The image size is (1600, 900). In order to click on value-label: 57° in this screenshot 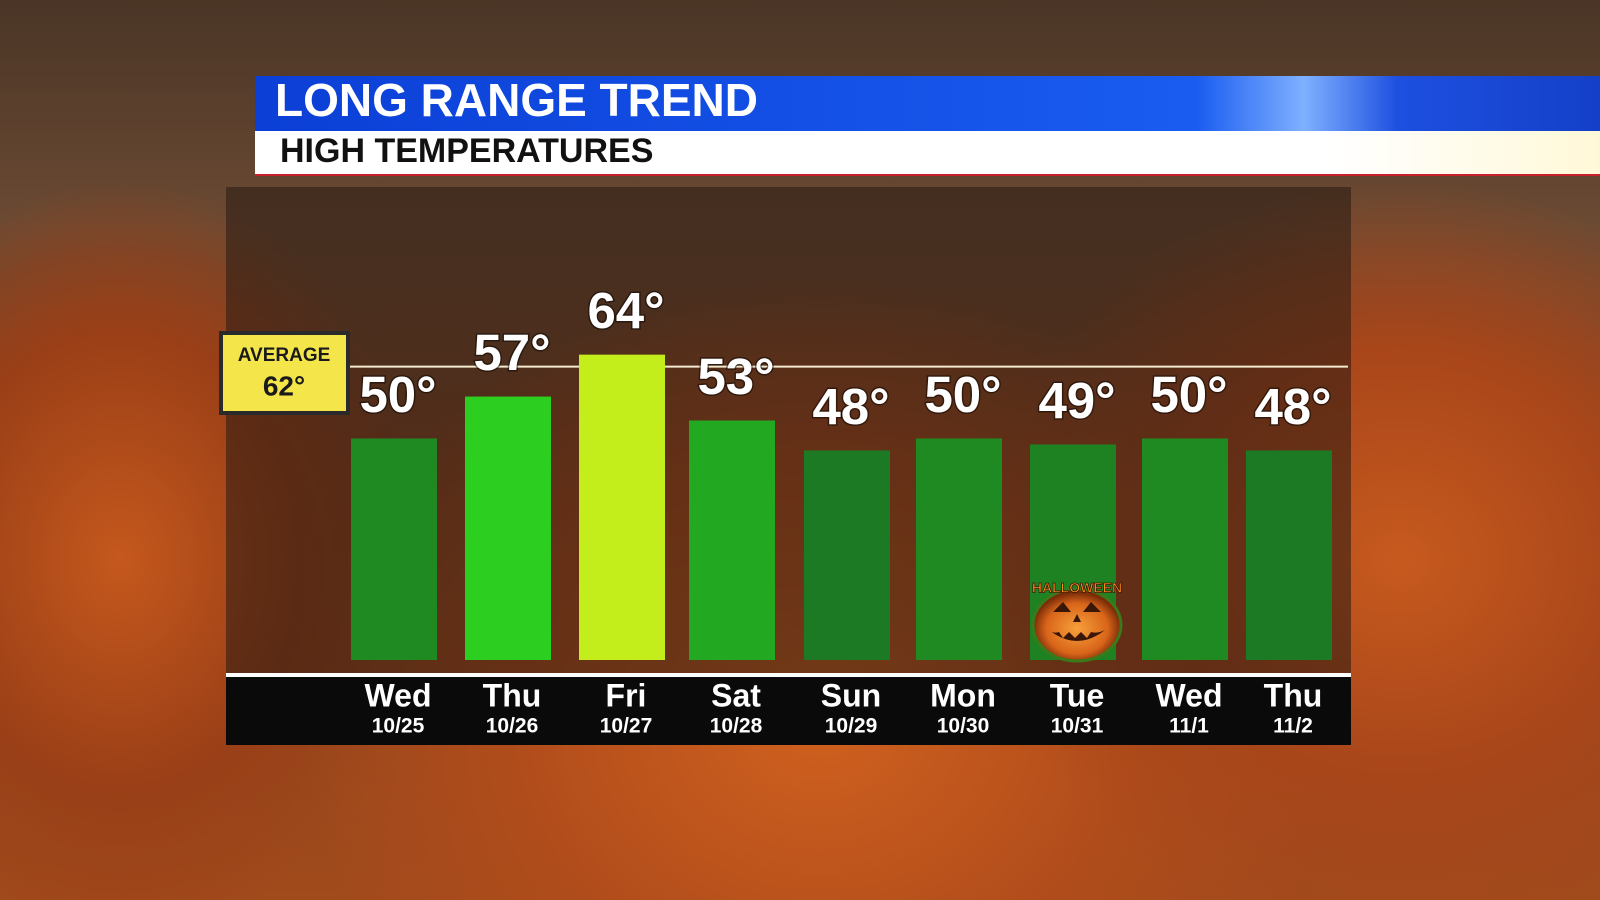, I will do `click(511, 352)`.